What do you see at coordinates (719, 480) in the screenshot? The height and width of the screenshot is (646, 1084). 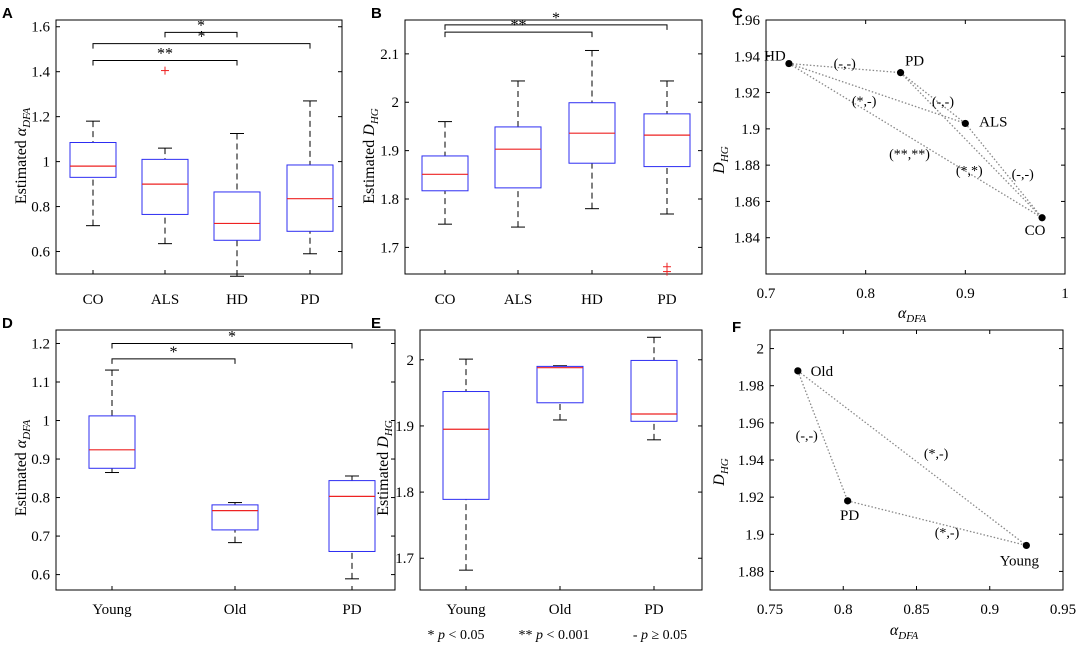 I see `panel-f-ylabel-symbol: D` at bounding box center [719, 480].